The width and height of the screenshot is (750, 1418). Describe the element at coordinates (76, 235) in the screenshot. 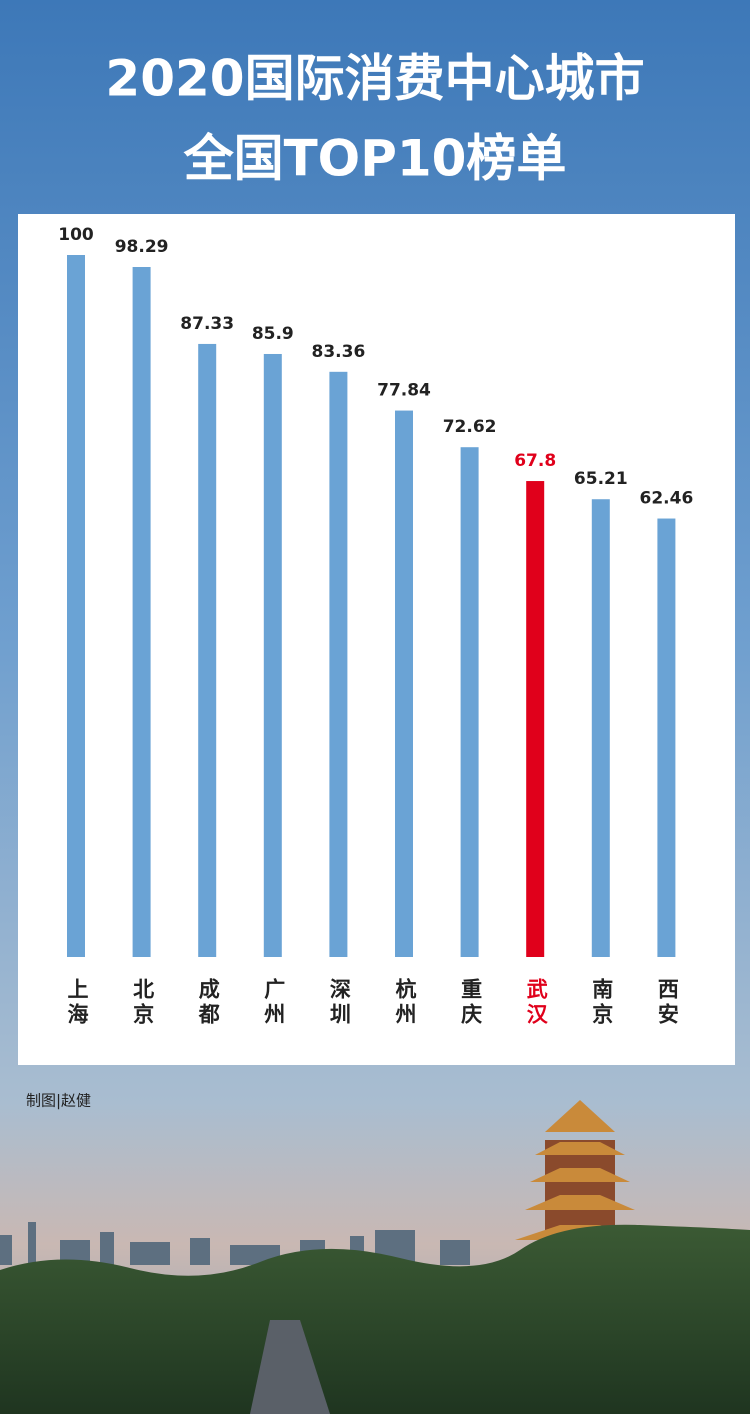

I see `value-label: 100` at that location.